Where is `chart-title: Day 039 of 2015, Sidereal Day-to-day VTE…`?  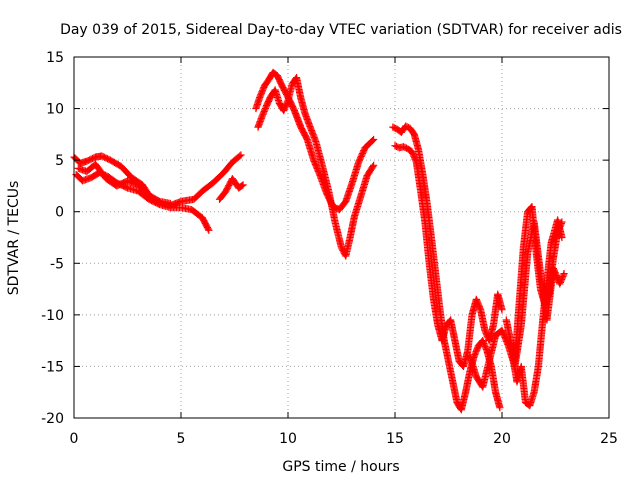
chart-title: Day 039 of 2015, Sidereal Day-to-day VTE… is located at coordinates (341, 30).